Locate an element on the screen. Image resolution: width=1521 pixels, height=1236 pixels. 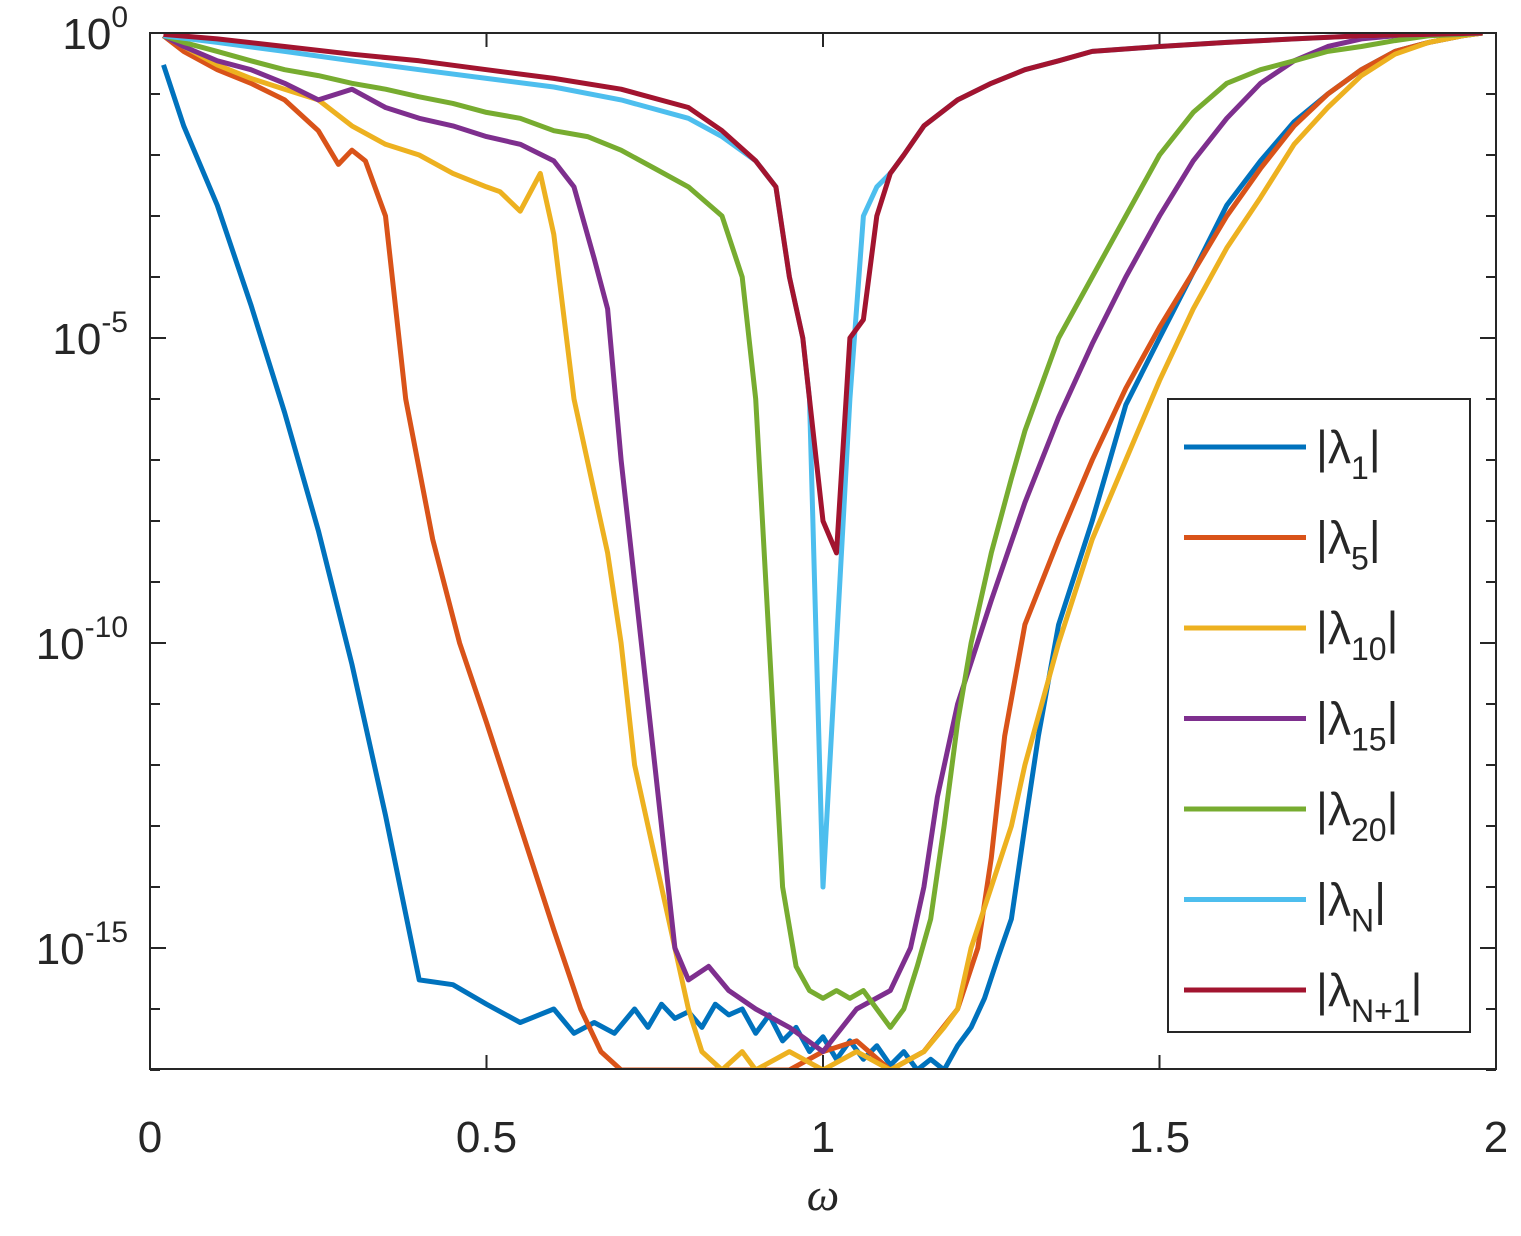
legend-label: |λ20| is located at coordinates (1357, 815).